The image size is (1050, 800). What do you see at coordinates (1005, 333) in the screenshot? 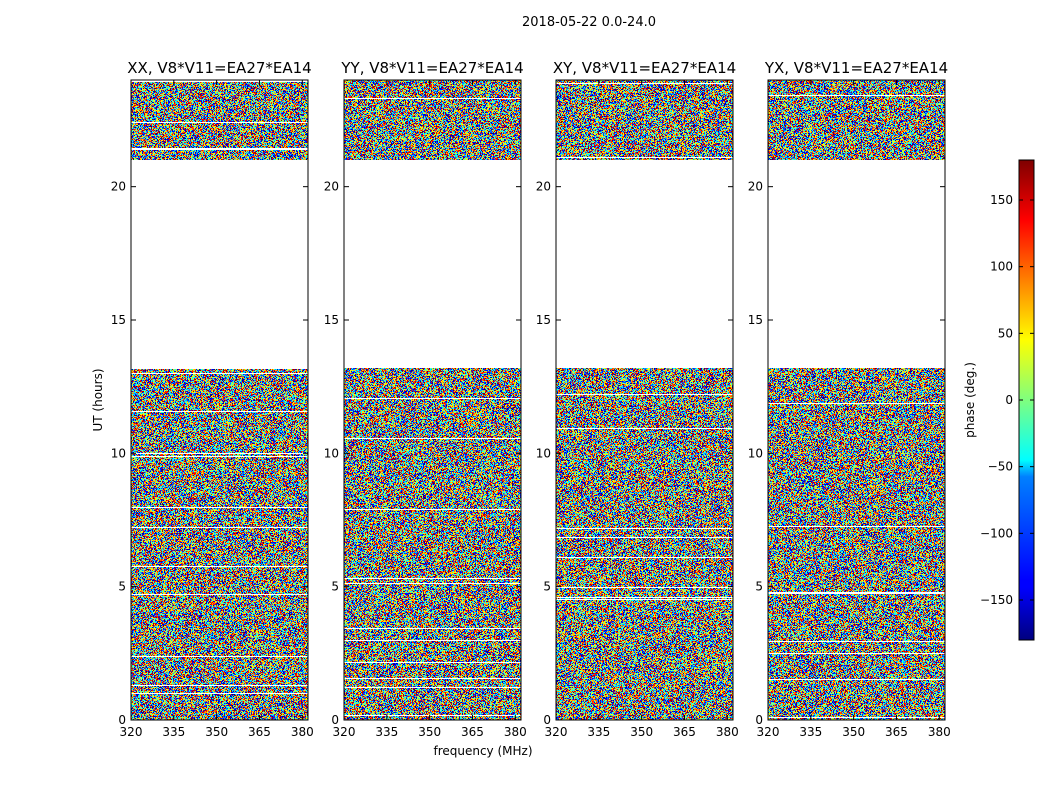
I see `colorbar-tick-label: 50` at bounding box center [1005, 333].